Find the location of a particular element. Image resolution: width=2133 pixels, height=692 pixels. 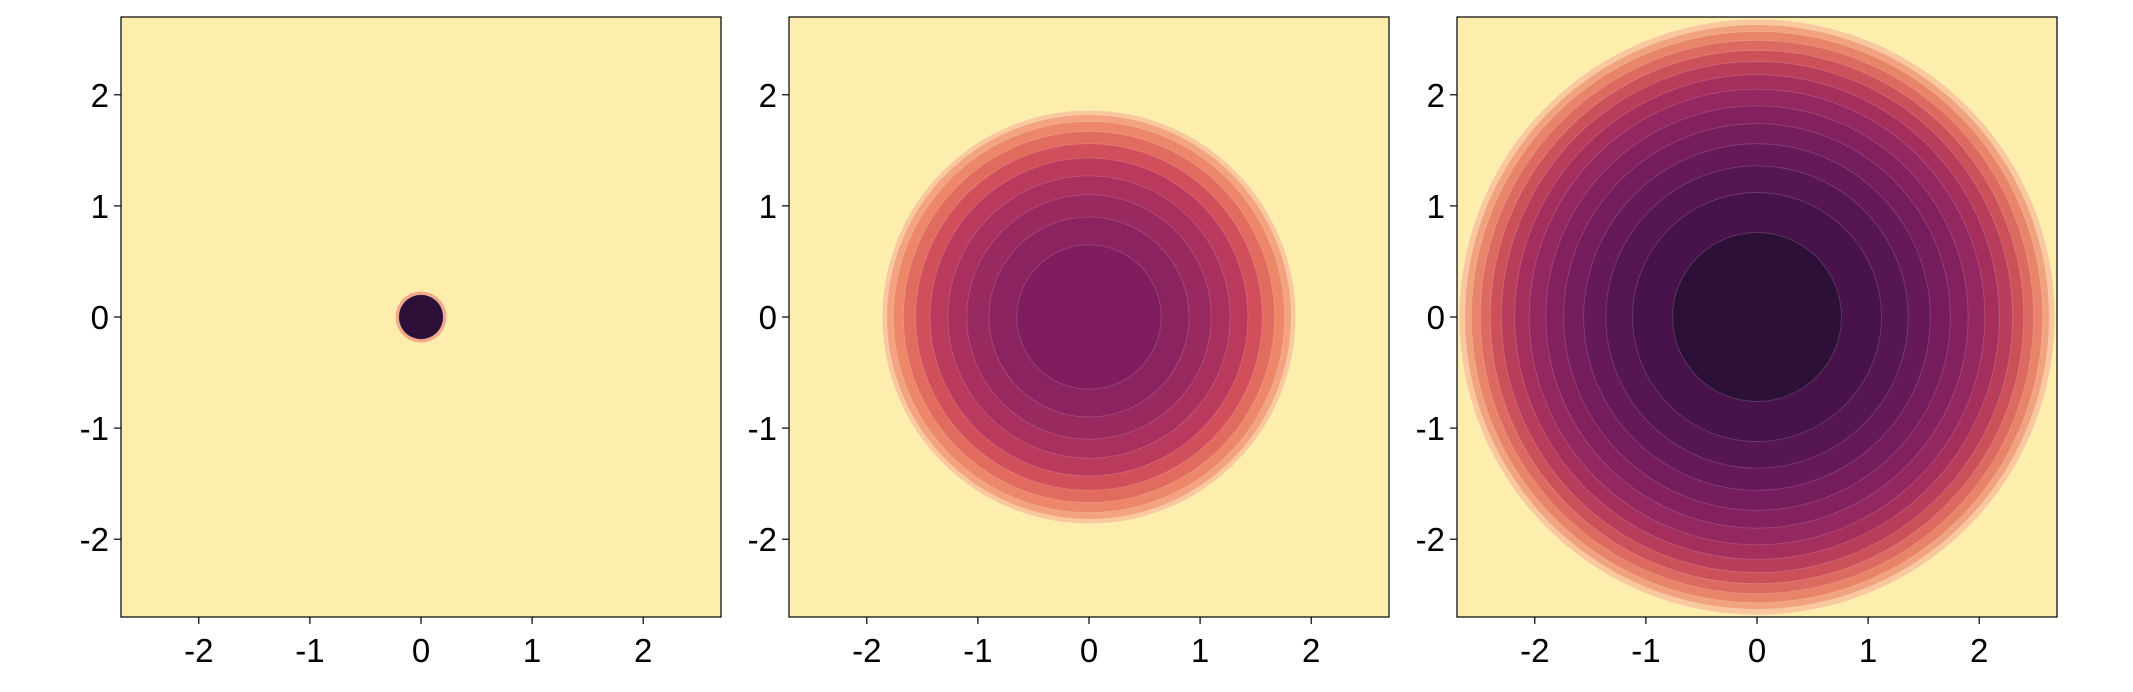

panel-2-y-tick-label-1: 1 is located at coordinates (768, 206).